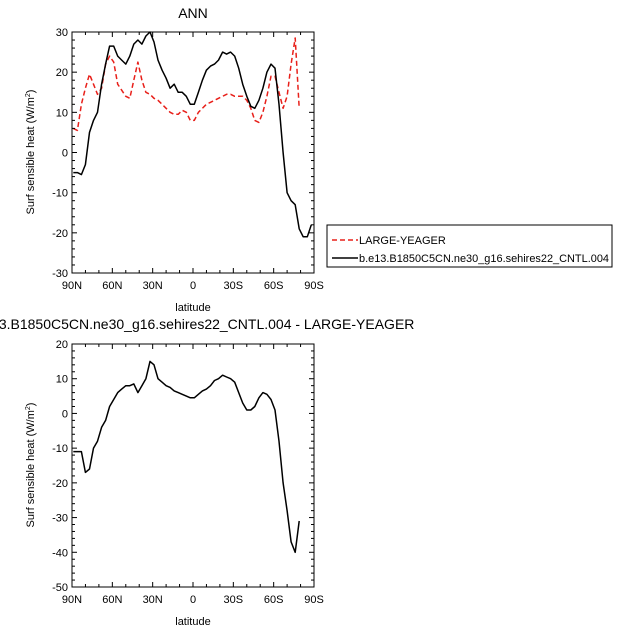  What do you see at coordinates (402, 241) in the screenshot?
I see `legend-entry-large-yeager: LARGE-YEAGER` at bounding box center [402, 241].